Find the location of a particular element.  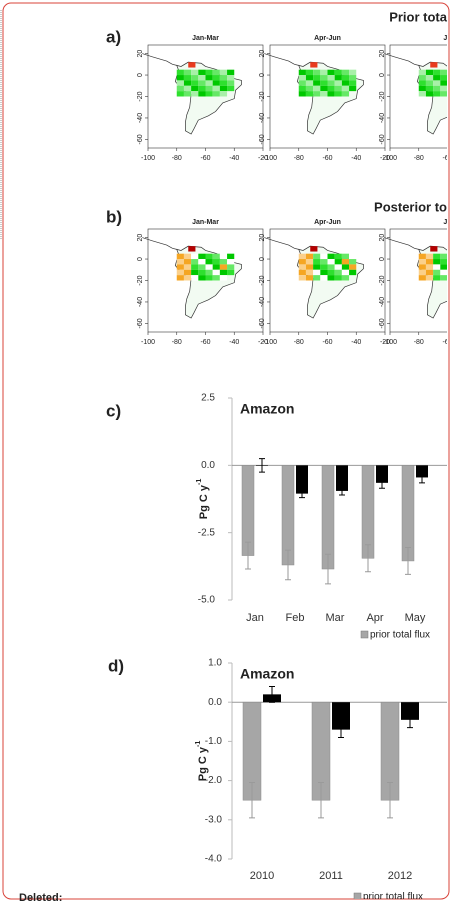

x-tick-label: Jan is located at coordinates (255, 618).